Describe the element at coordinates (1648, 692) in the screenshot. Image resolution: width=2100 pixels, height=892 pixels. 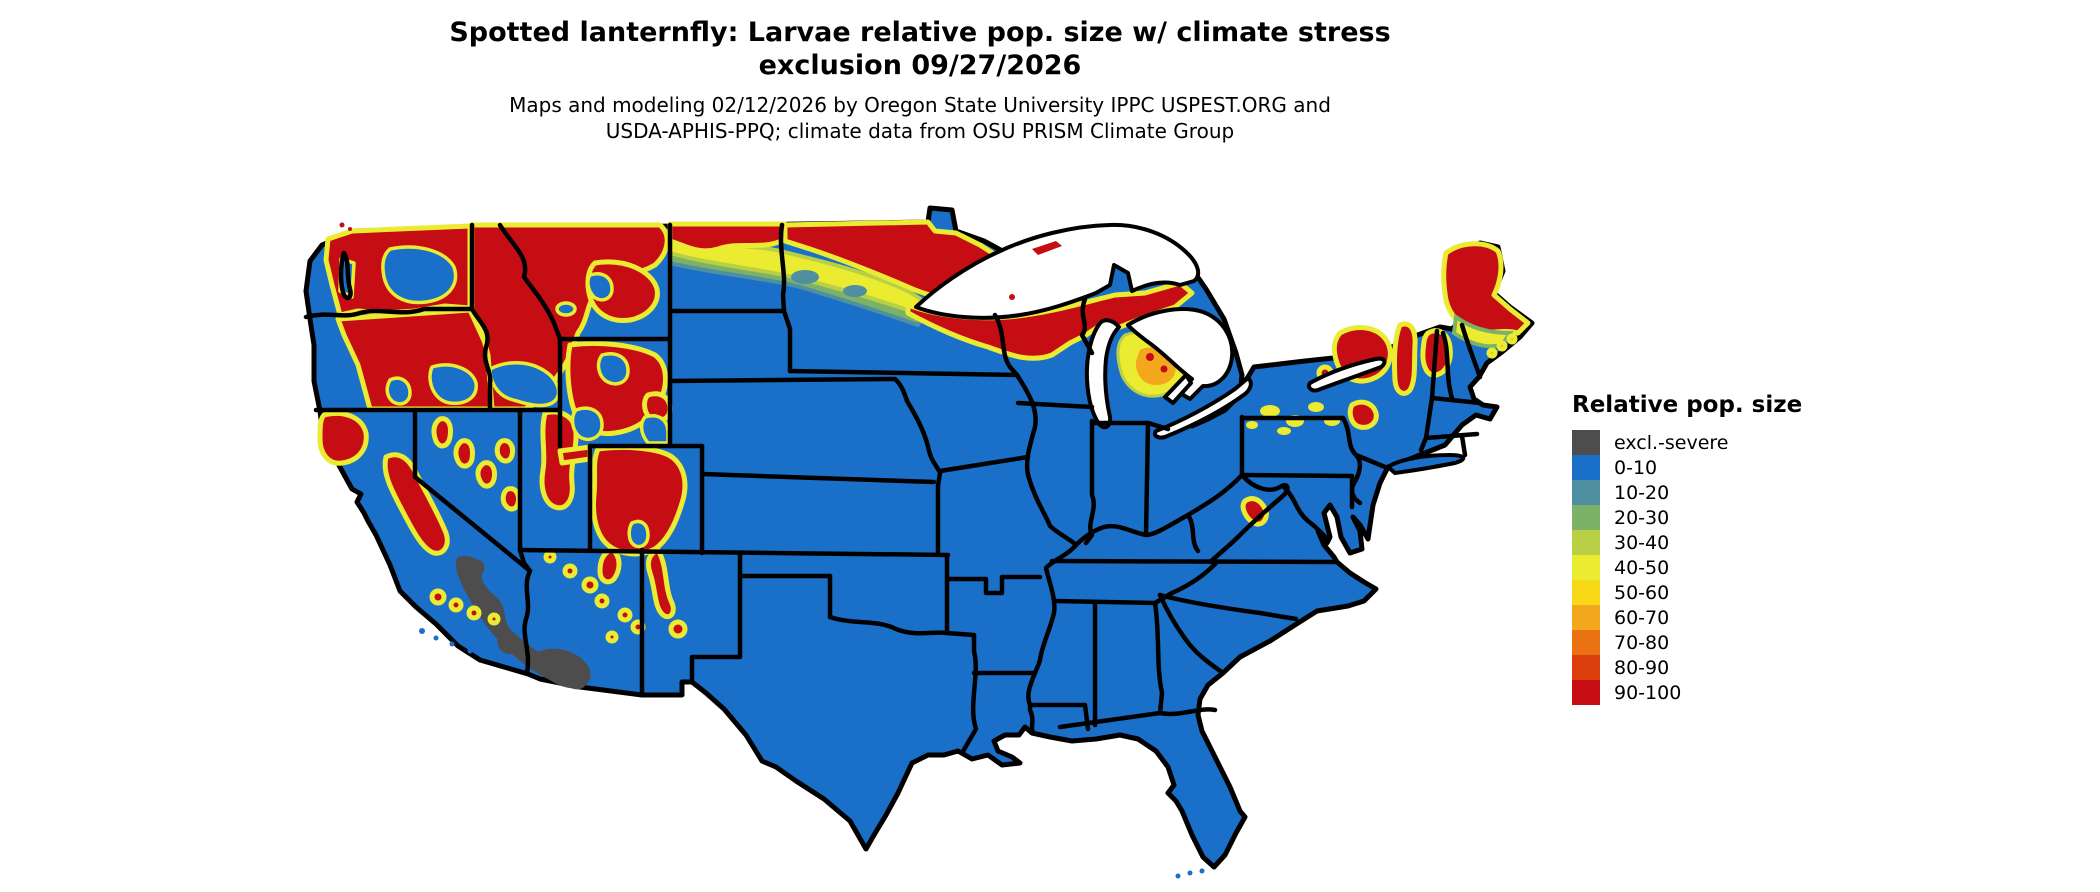
I see `legend-label: 90-100` at that location.